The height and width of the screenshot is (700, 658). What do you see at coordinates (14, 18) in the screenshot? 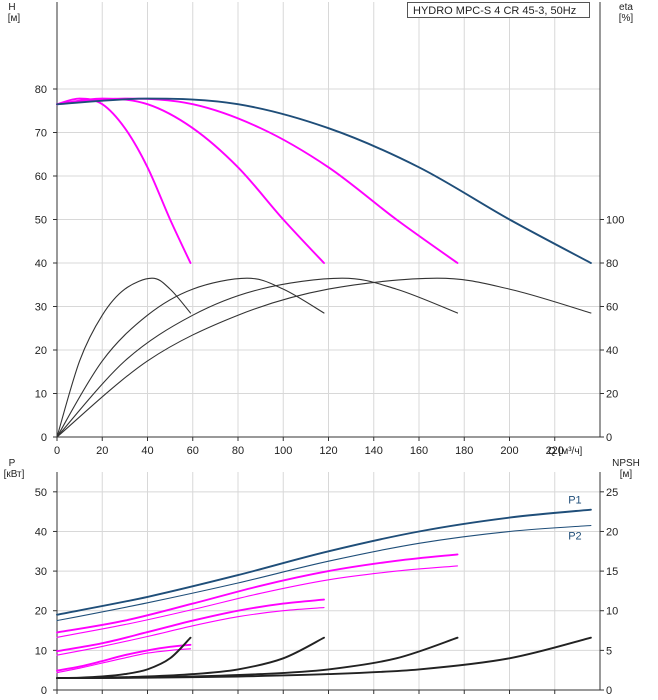
I see `left-axis-unit: [м]` at bounding box center [14, 18].